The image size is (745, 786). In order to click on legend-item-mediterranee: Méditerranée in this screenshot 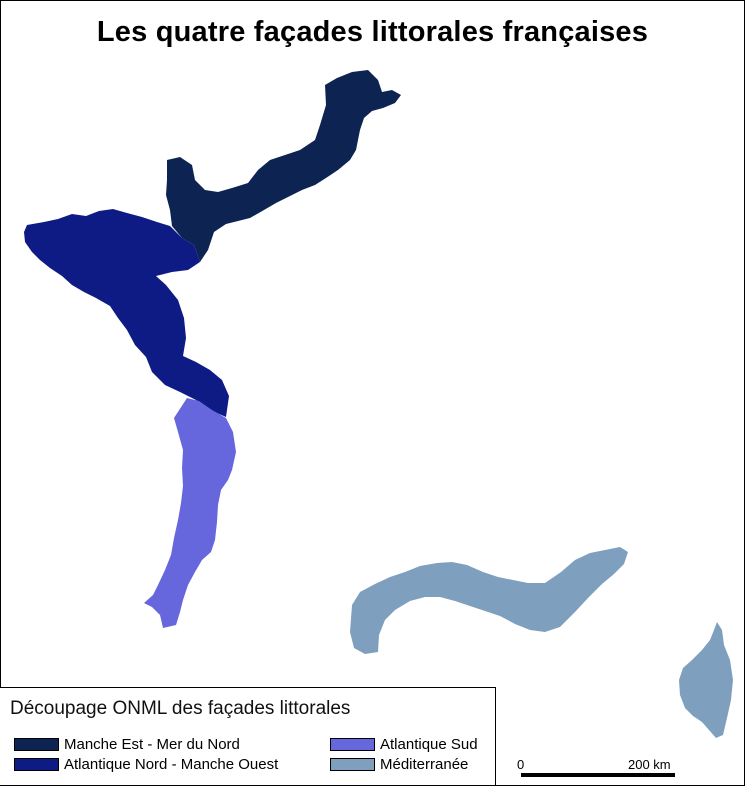, I will do `click(399, 764)`.